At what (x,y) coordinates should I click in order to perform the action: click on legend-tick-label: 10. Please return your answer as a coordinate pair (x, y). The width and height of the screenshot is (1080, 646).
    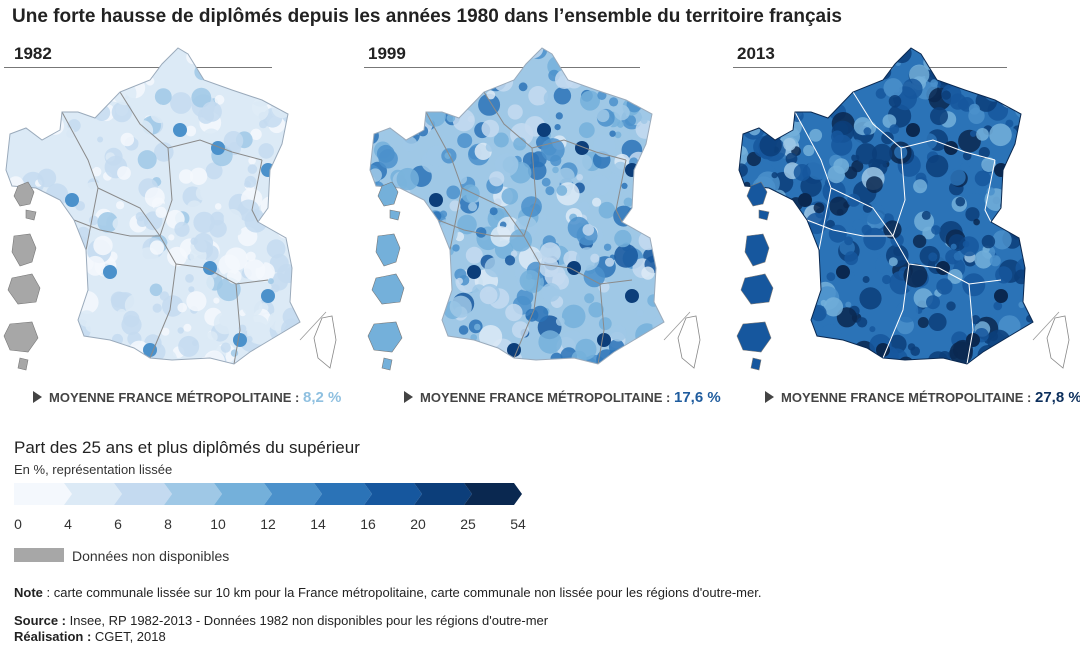
    Looking at the image, I should click on (218, 524).